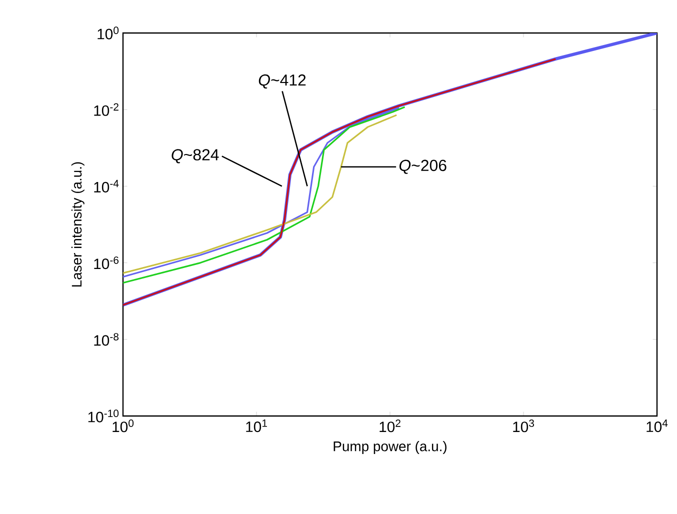 This screenshot has width=677, height=514. Describe the element at coordinates (282, 81) in the screenshot. I see `annotation: Q~412` at that location.